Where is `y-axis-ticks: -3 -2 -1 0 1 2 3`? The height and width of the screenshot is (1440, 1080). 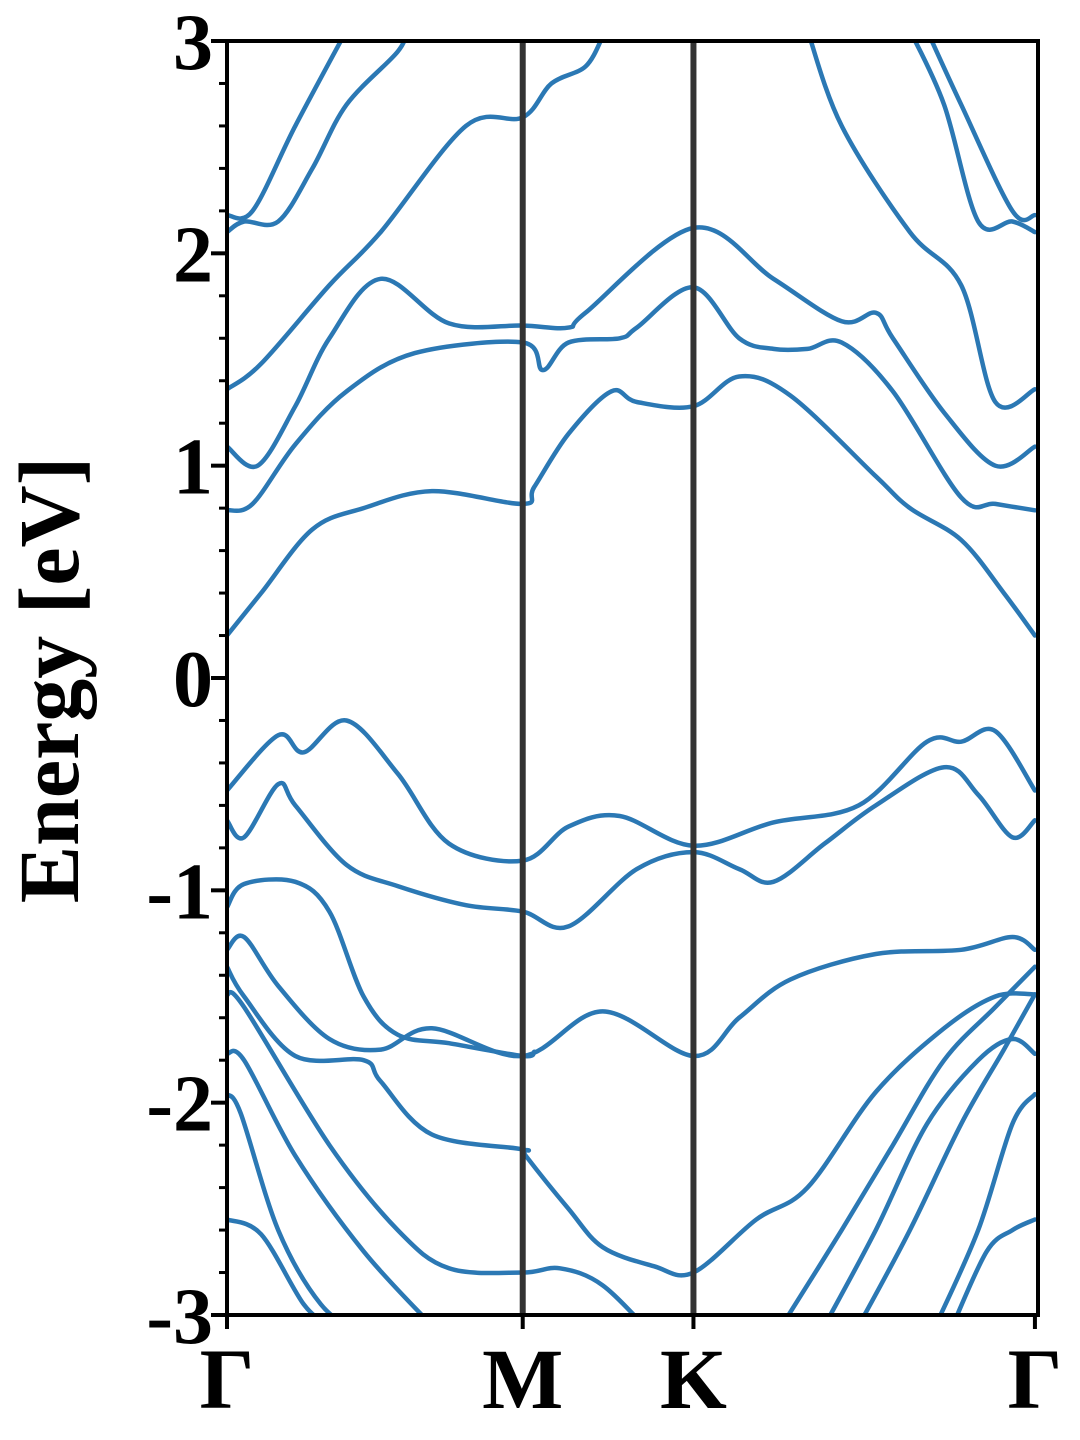
y-axis-ticks: -3 -2 -1 0 1 2 3 is located at coordinates (186, 680).